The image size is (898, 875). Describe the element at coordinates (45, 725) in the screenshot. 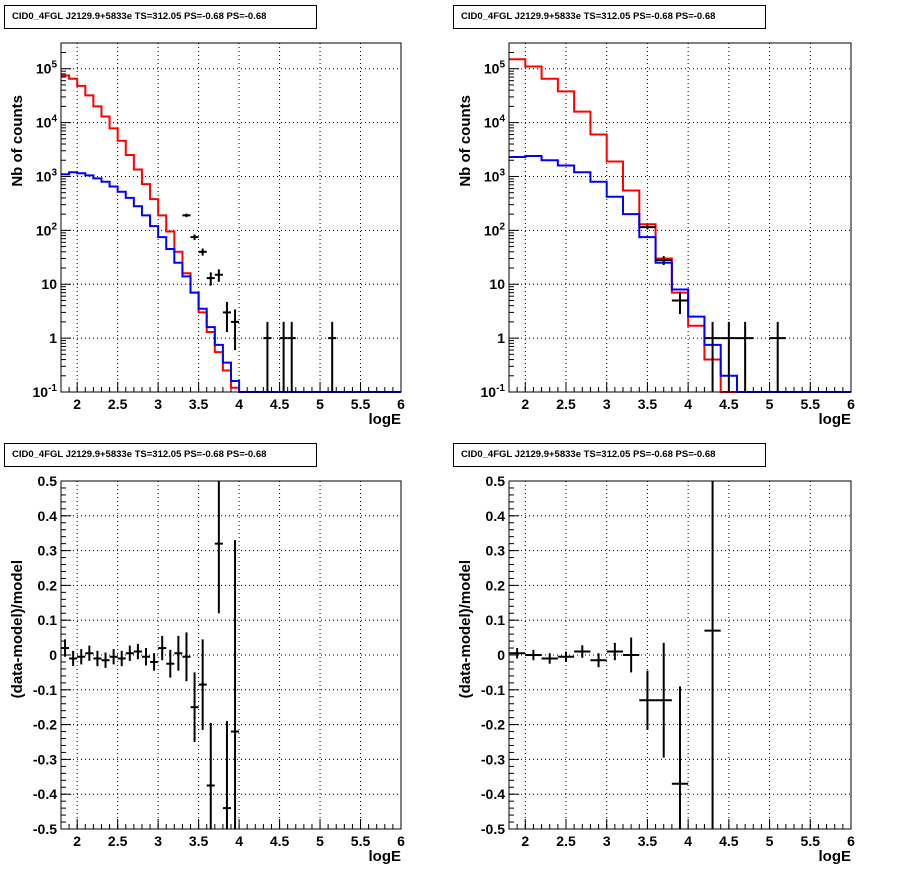

I see `y-tick-label--0.2: -0.2` at that location.